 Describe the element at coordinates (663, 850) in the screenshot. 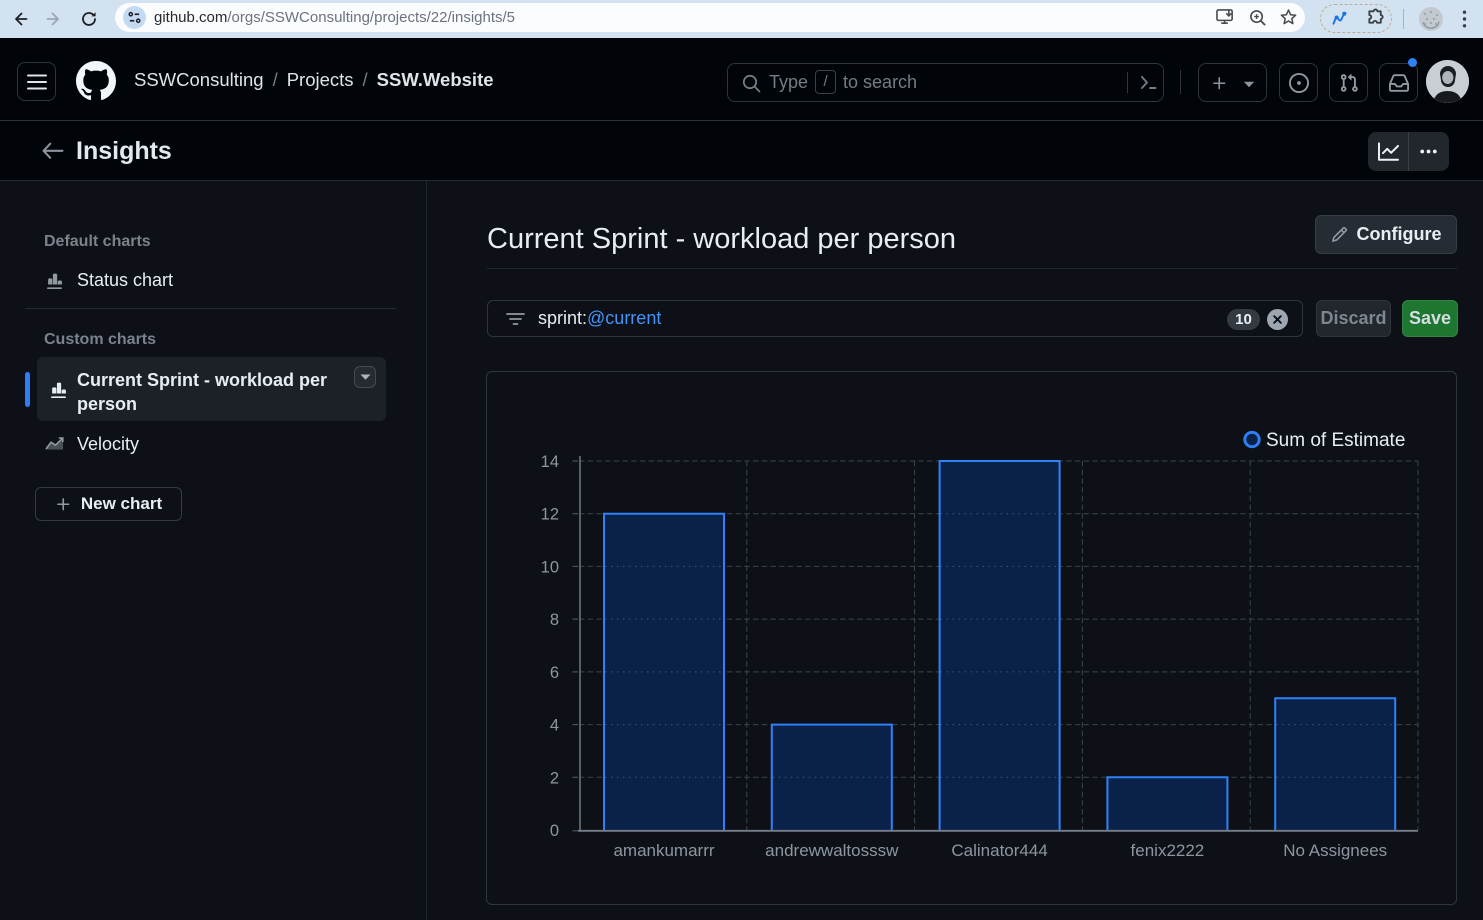

I see `svg-text: amankumarrr` at that location.